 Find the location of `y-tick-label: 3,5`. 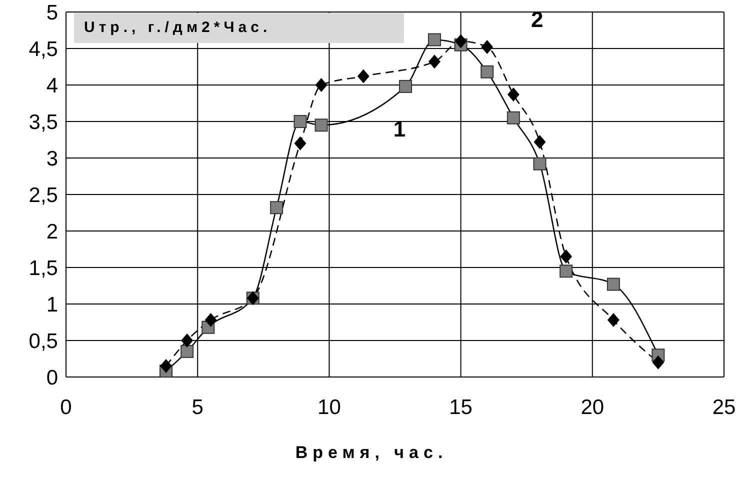

y-tick-label: 3,5 is located at coordinates (43, 122).